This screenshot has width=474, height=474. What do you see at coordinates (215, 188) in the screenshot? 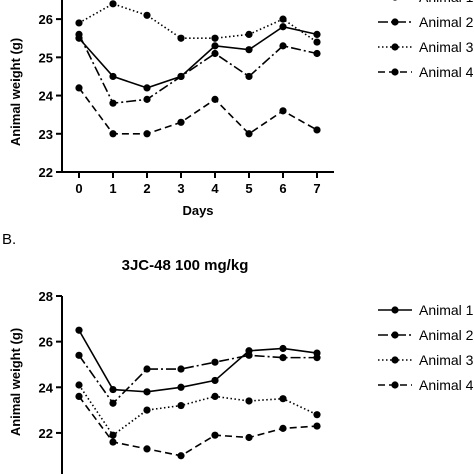
I see `x-tick-label: 4` at bounding box center [215, 188].